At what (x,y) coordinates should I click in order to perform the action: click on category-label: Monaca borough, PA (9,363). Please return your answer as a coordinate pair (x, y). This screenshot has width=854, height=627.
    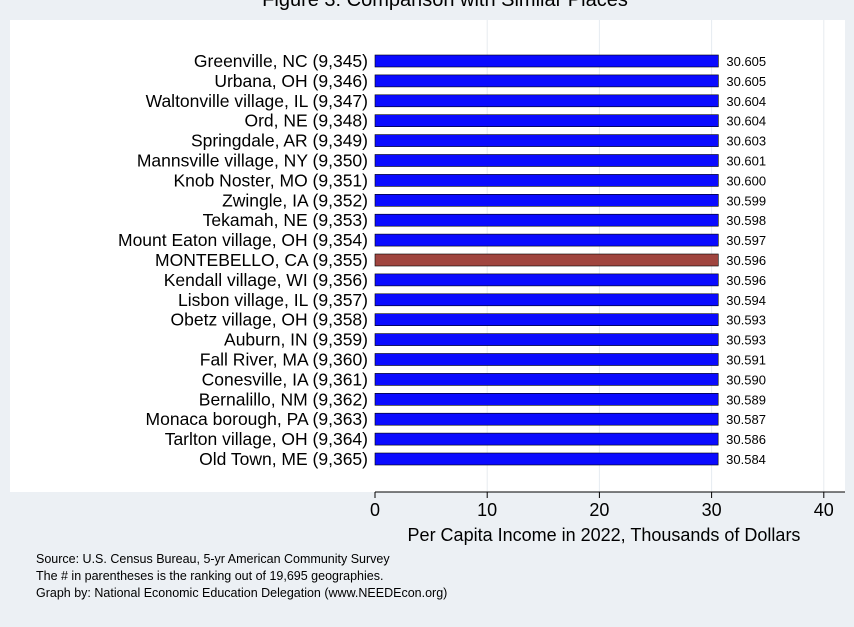
    Looking at the image, I should click on (257, 419).